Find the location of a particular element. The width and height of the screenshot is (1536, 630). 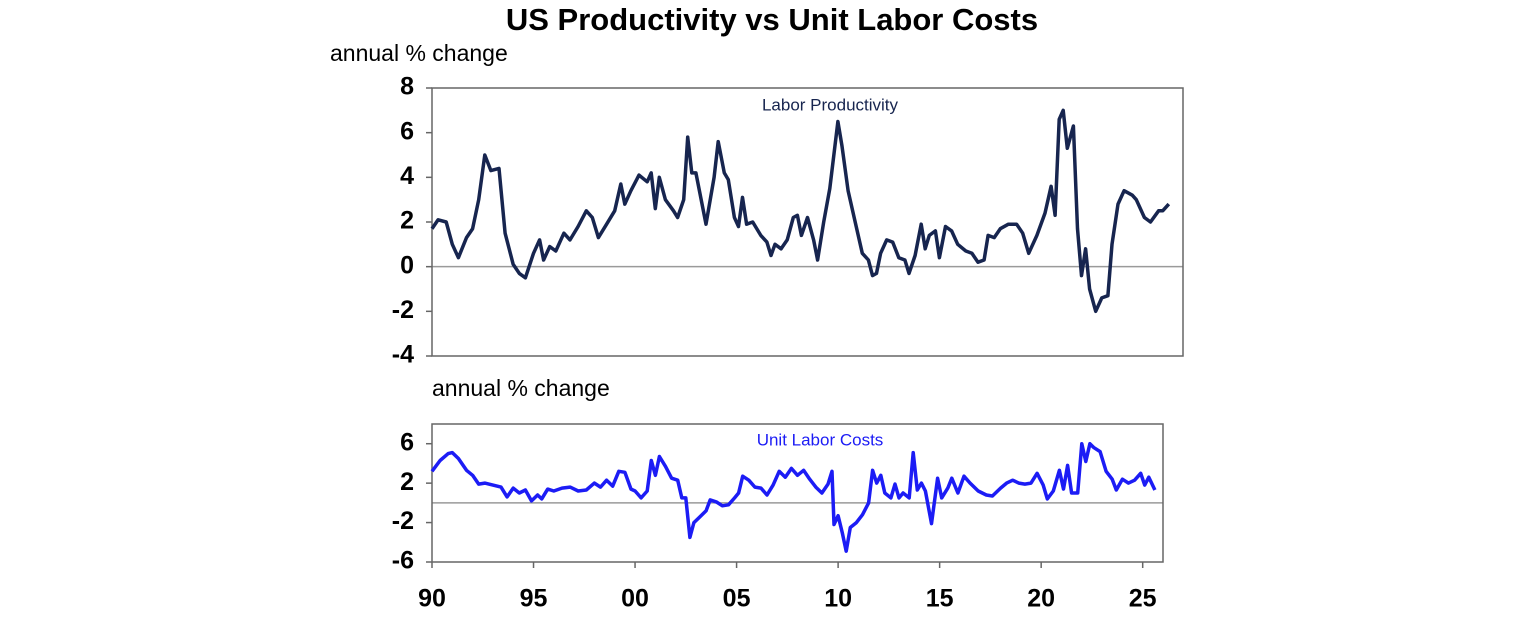

y-tick-label: -6 is located at coordinates (403, 561).